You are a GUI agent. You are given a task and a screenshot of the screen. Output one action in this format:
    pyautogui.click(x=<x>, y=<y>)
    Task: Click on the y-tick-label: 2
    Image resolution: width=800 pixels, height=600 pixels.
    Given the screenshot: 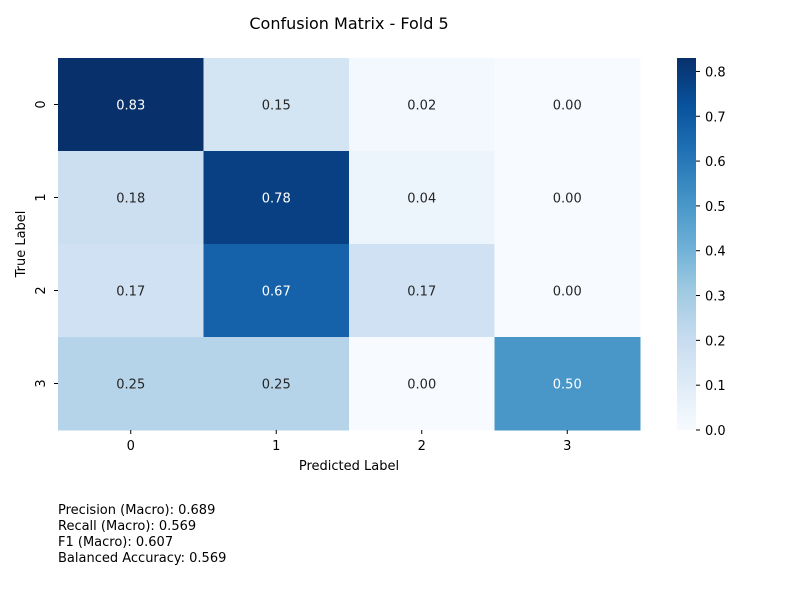 What is the action you would take?
    pyautogui.click(x=41, y=290)
    